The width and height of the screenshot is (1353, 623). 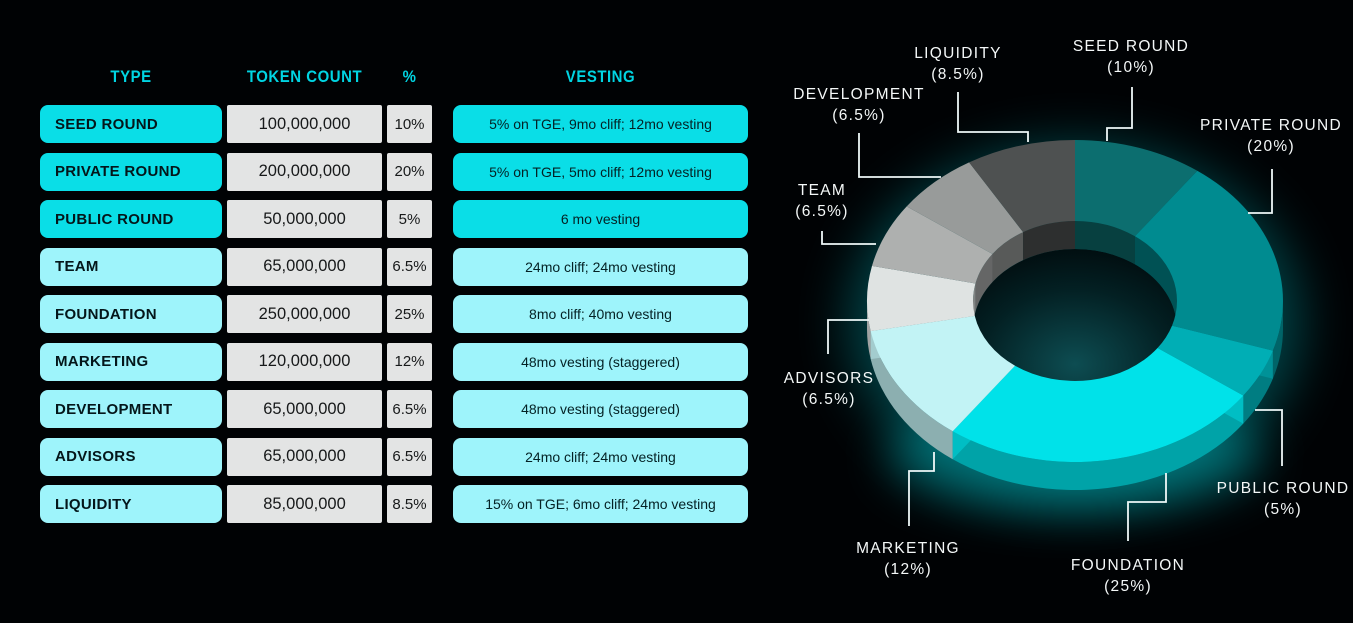 What do you see at coordinates (131, 124) in the screenshot?
I see `allocation-type-cell: SEED ROUND` at bounding box center [131, 124].